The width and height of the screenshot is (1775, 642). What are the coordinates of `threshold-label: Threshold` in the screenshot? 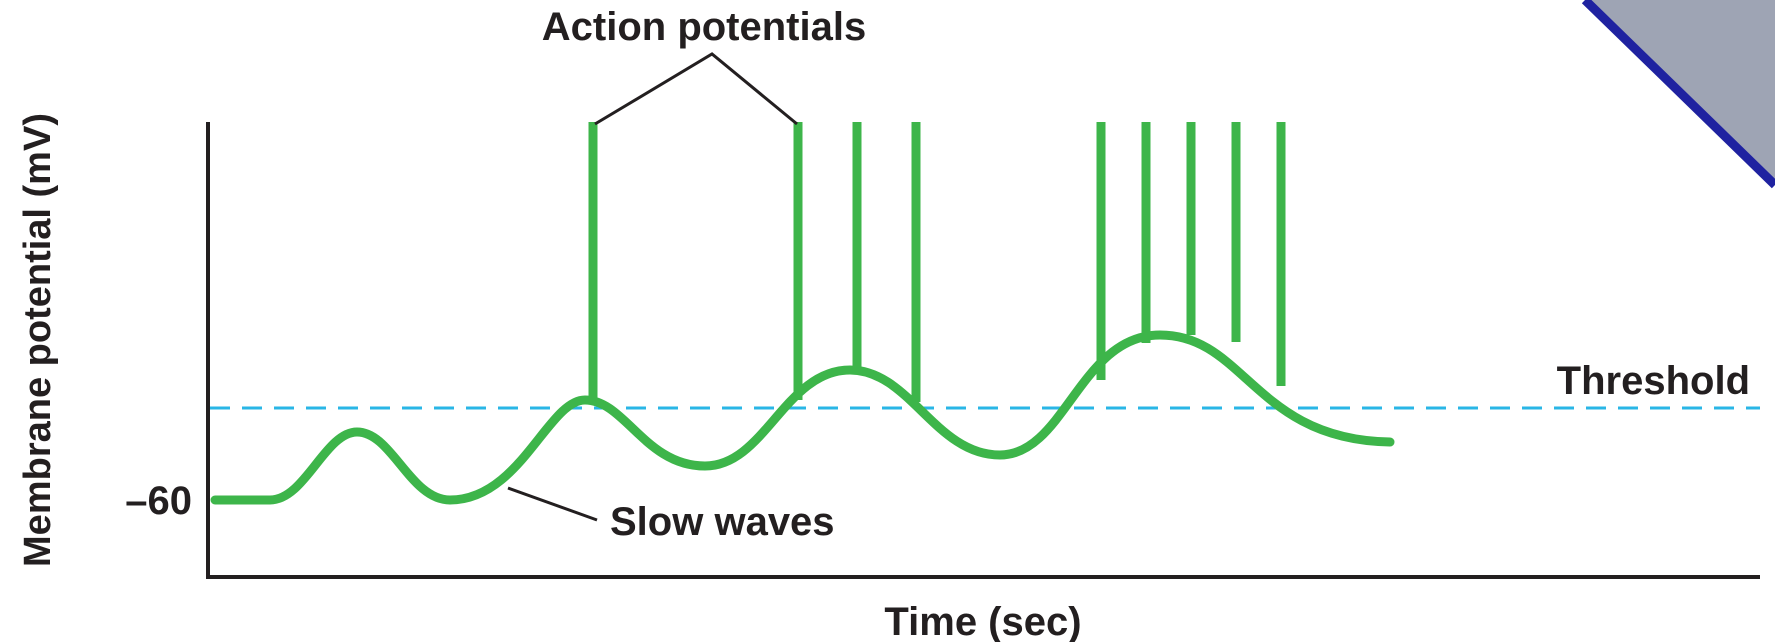 It's located at (1653, 381).